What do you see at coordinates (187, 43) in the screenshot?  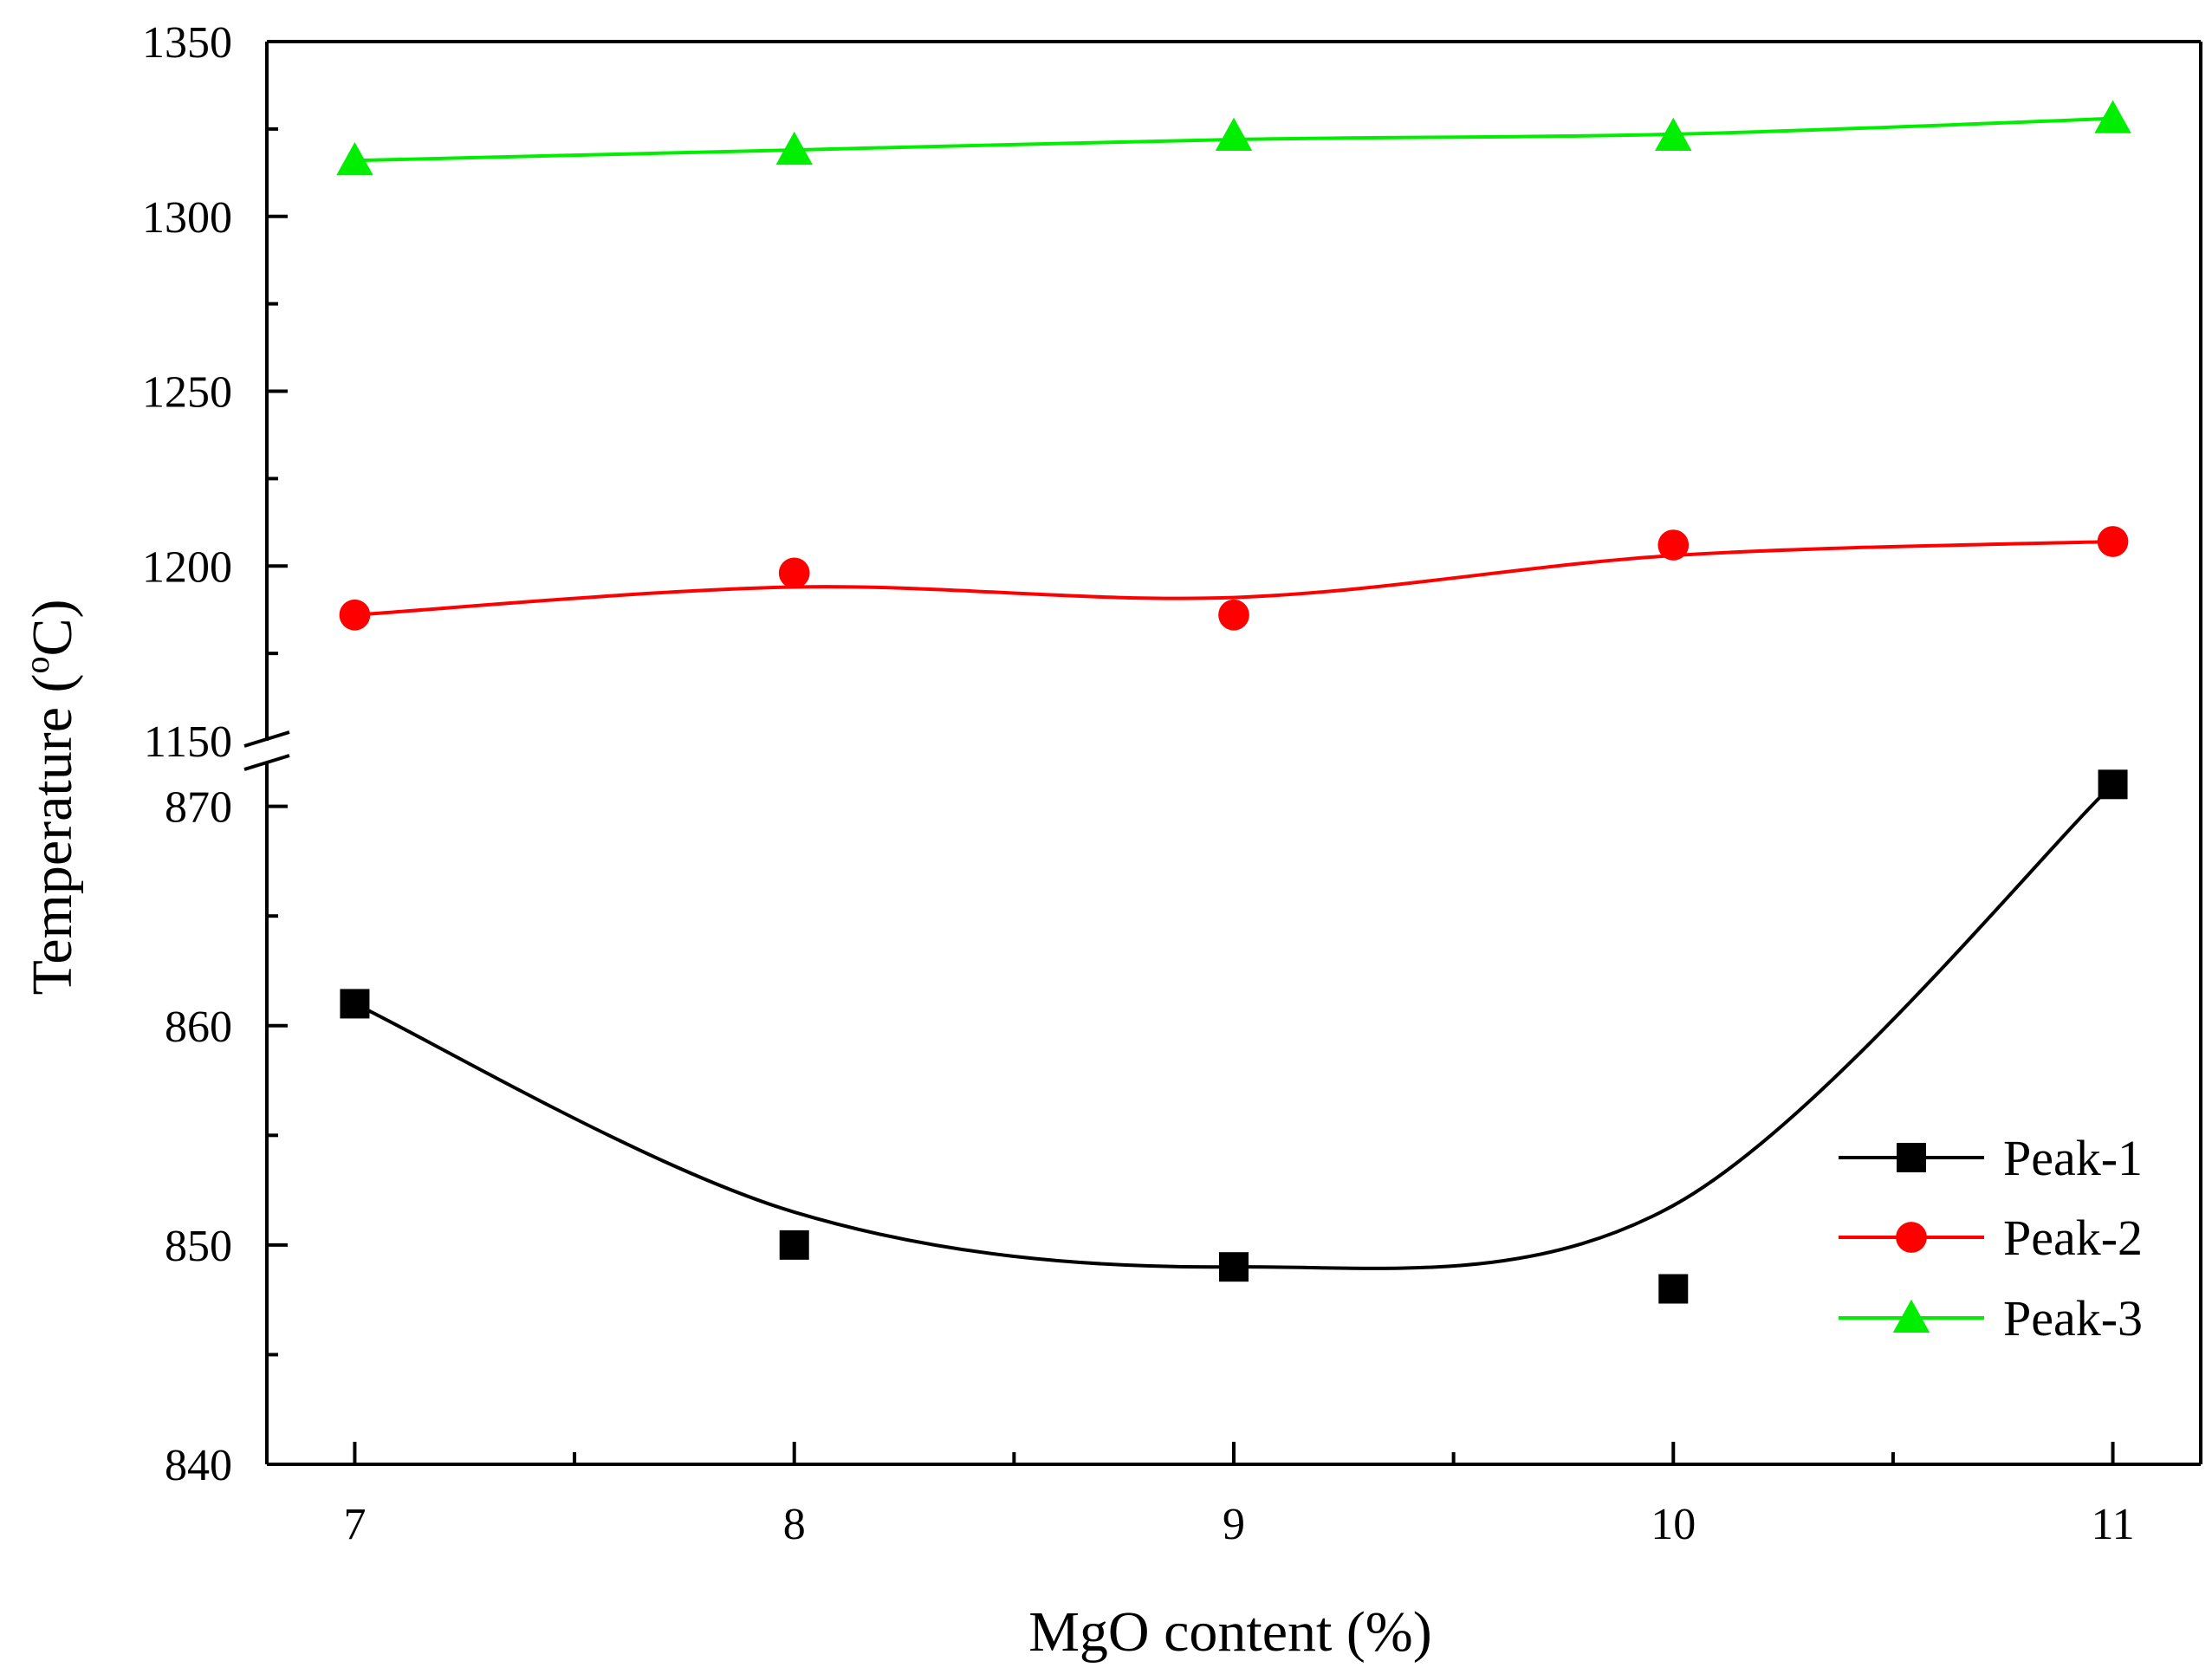 I see `y-tick-label-upper: 1350` at bounding box center [187, 43].